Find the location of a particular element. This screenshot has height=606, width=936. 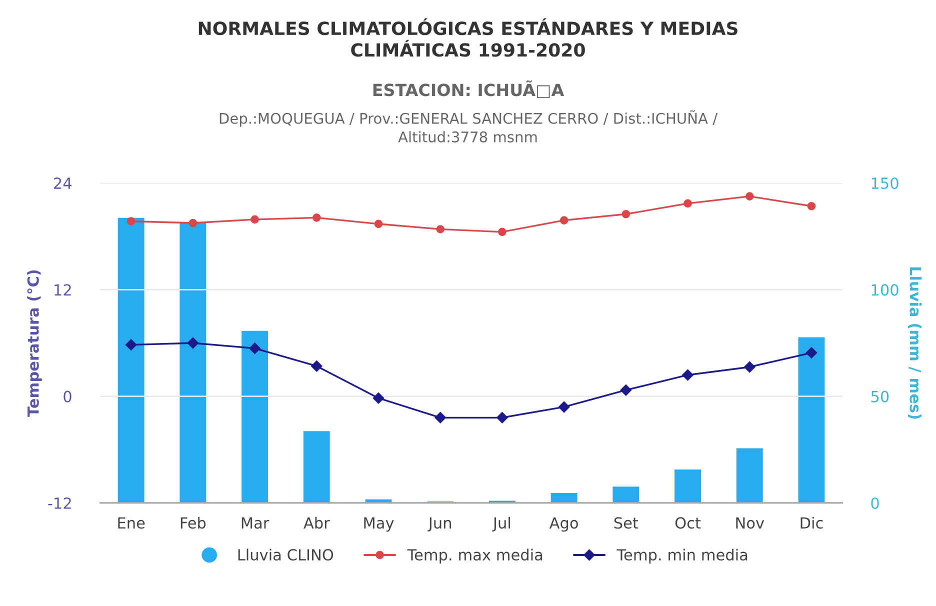

x-tick-label: Mar is located at coordinates (256, 523).